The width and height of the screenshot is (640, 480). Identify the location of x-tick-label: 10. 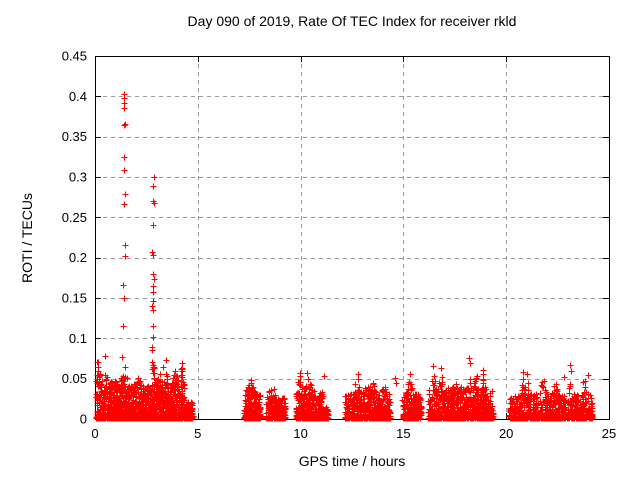
(300, 433).